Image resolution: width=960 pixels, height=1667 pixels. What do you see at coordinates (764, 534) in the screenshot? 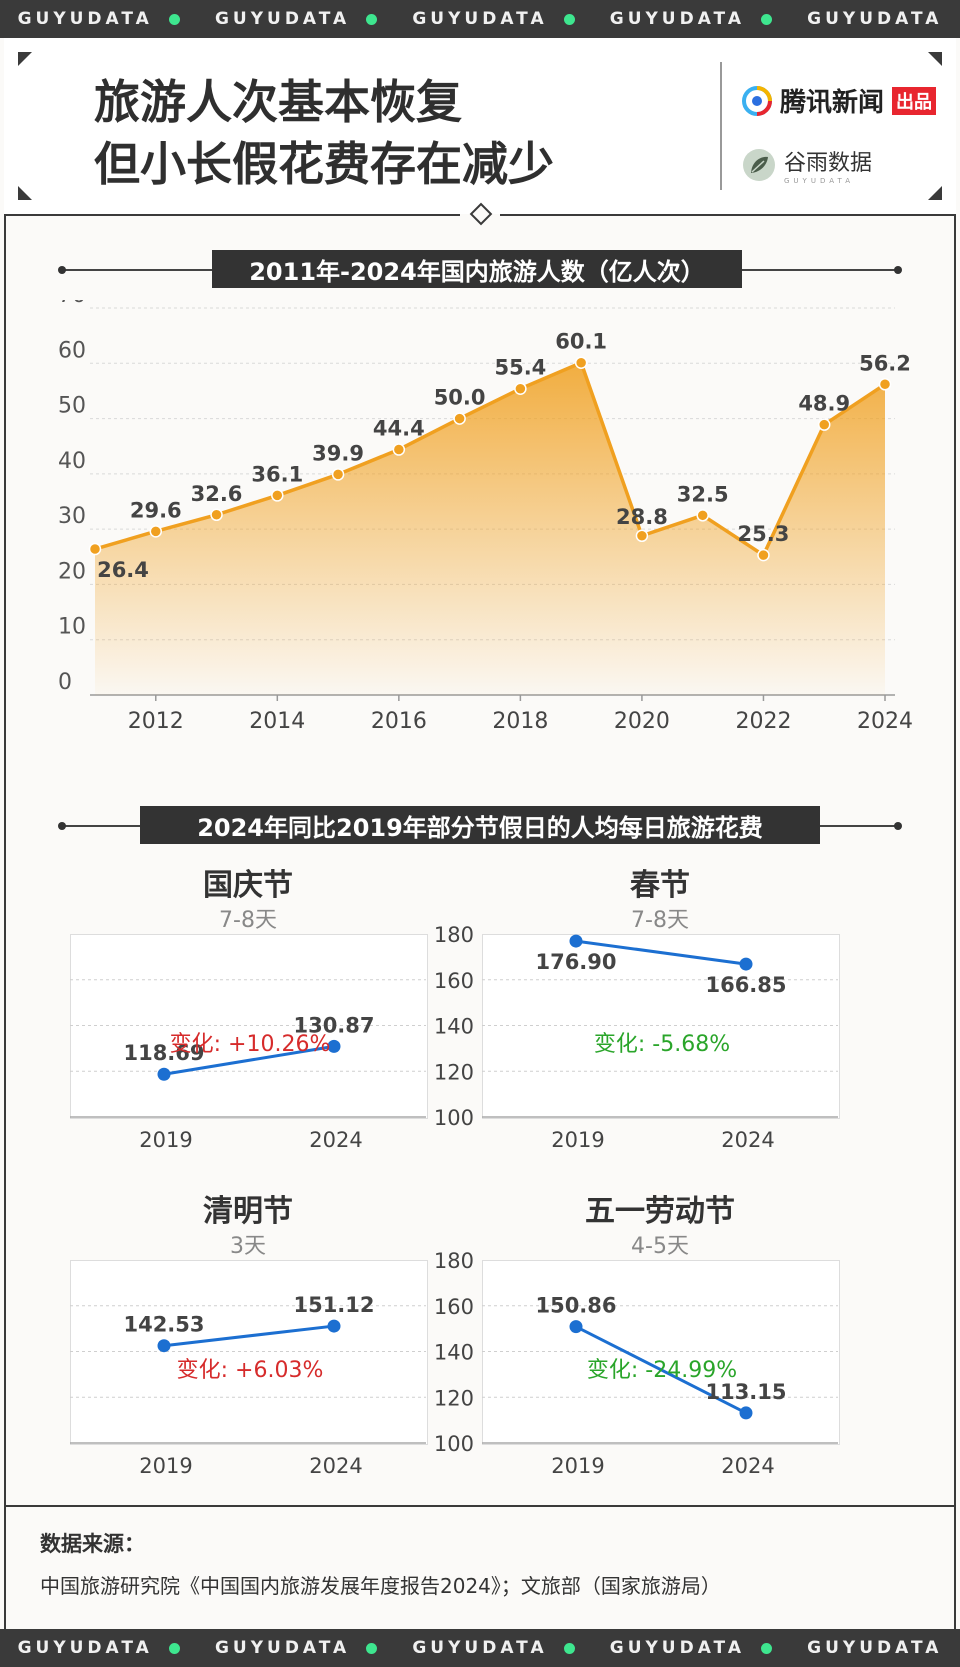
I see `data-label: 25.3` at bounding box center [764, 534].